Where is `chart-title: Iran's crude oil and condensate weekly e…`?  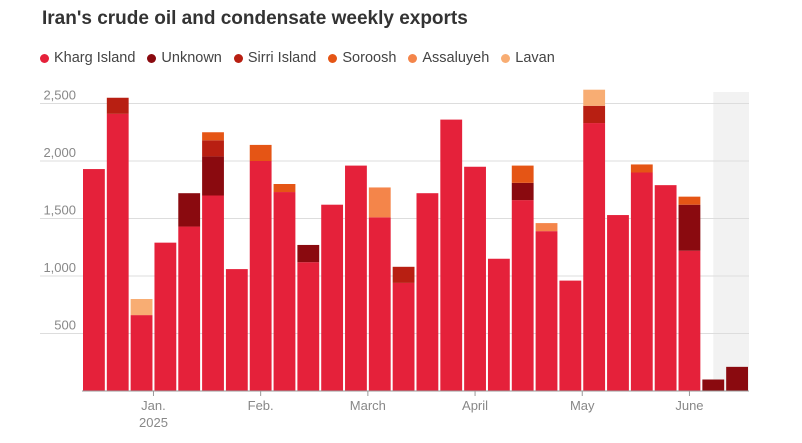 chart-title: Iran's crude oil and condensate weekly e… is located at coordinates (255, 18).